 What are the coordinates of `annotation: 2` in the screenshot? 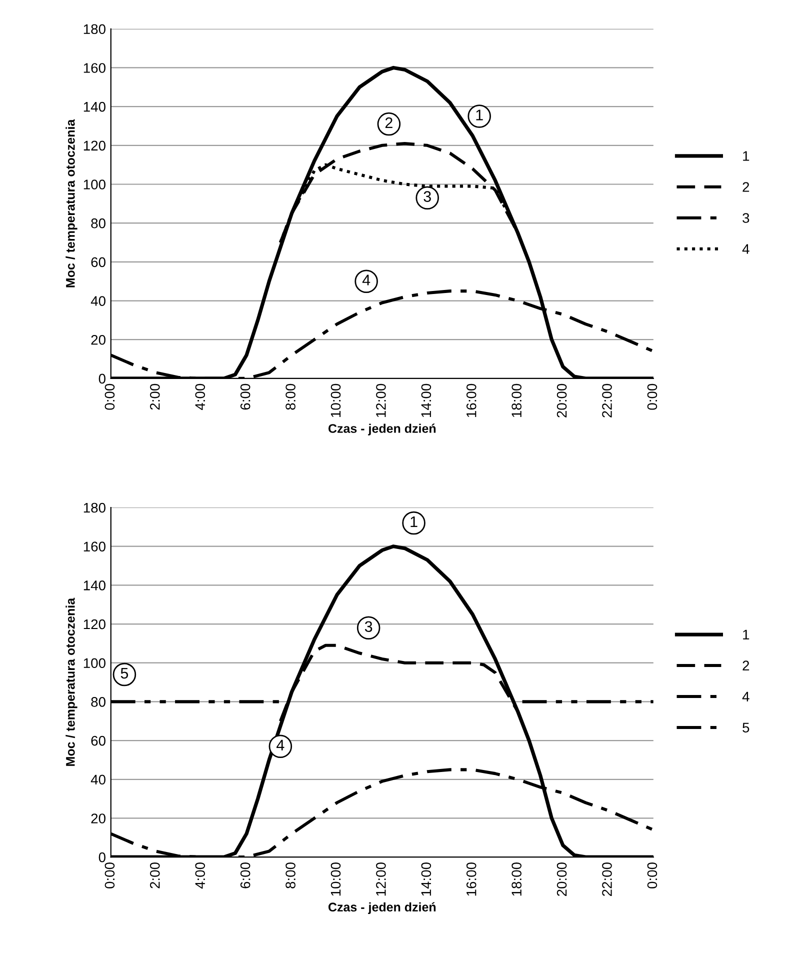 It's located at (388, 122).